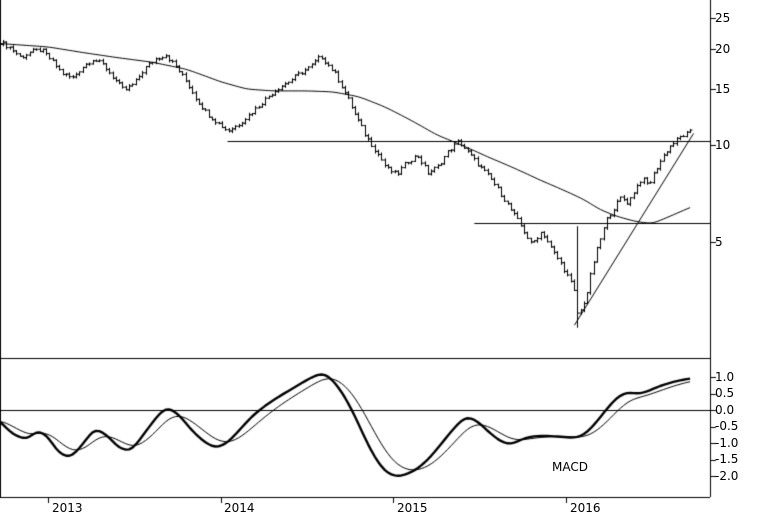 Image resolution: width=760 pixels, height=531 pixels. Describe the element at coordinates (727, 476) in the screenshot. I see `macd-axis-tick-label: -2.0` at that location.